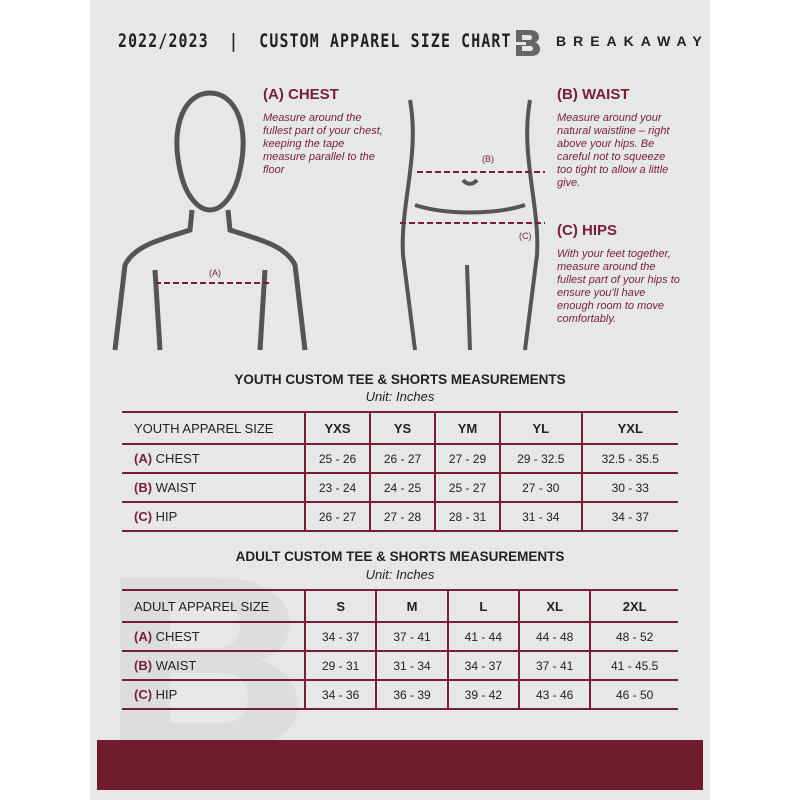 The height and width of the screenshot is (800, 800). Describe the element at coordinates (540, 459) in the screenshot. I see `measurement-cell: 29 - 32.5` at that location.